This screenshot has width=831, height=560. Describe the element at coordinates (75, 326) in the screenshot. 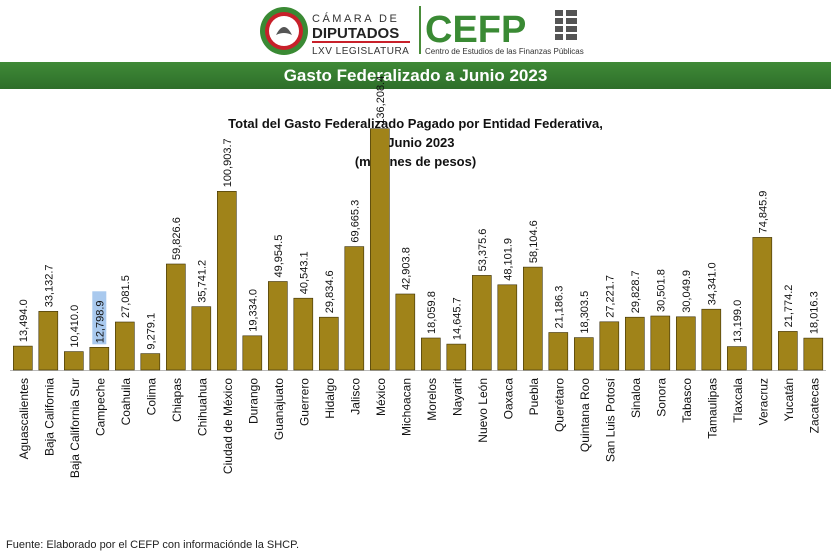

I see `data-label: 10,410.0` at that location.